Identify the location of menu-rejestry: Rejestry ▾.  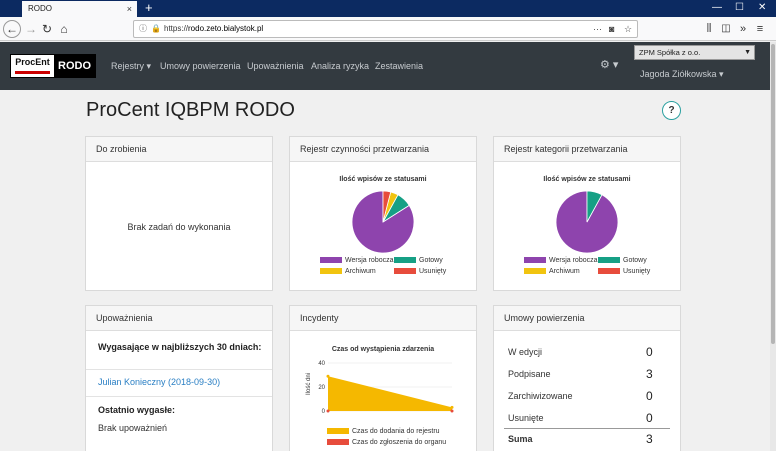
(131, 66).